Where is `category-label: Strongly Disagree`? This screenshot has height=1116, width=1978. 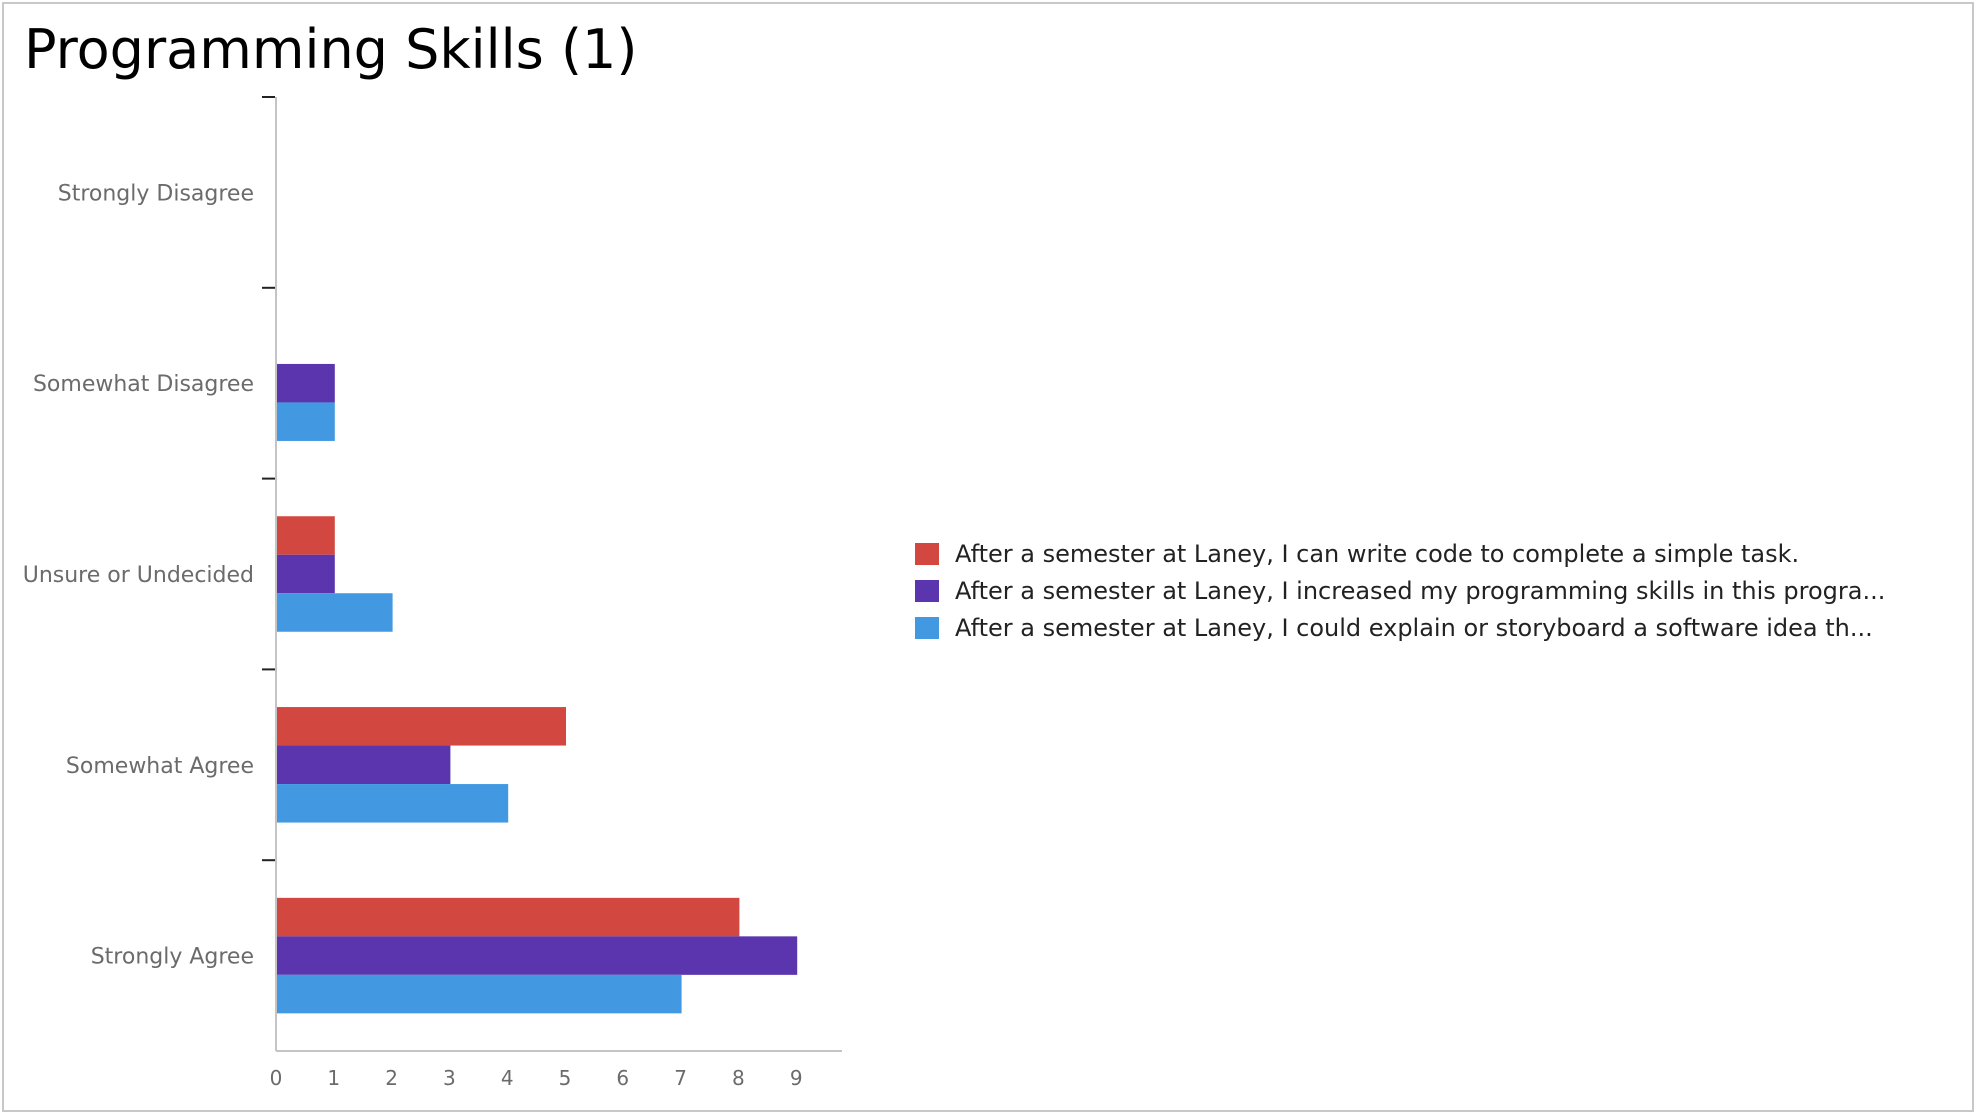 category-label: Strongly Disagree is located at coordinates (156, 193).